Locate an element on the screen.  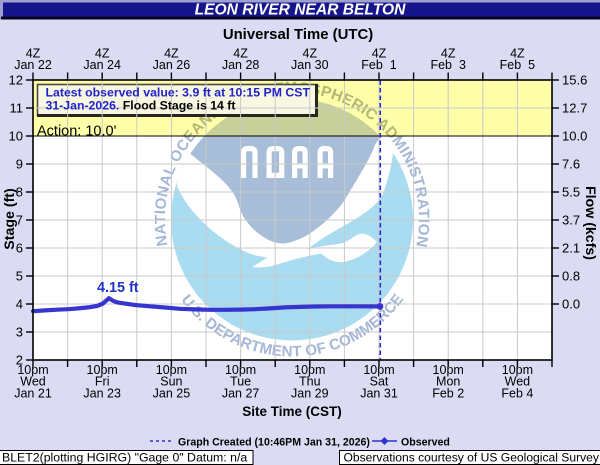
svg-text: Jan 21 is located at coordinates (33, 394).